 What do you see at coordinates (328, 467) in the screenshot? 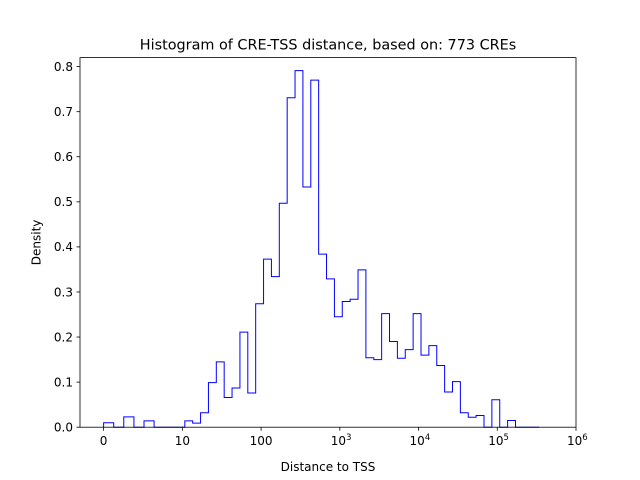
I see `x-axis-label: Distance to TSS` at bounding box center [328, 467].